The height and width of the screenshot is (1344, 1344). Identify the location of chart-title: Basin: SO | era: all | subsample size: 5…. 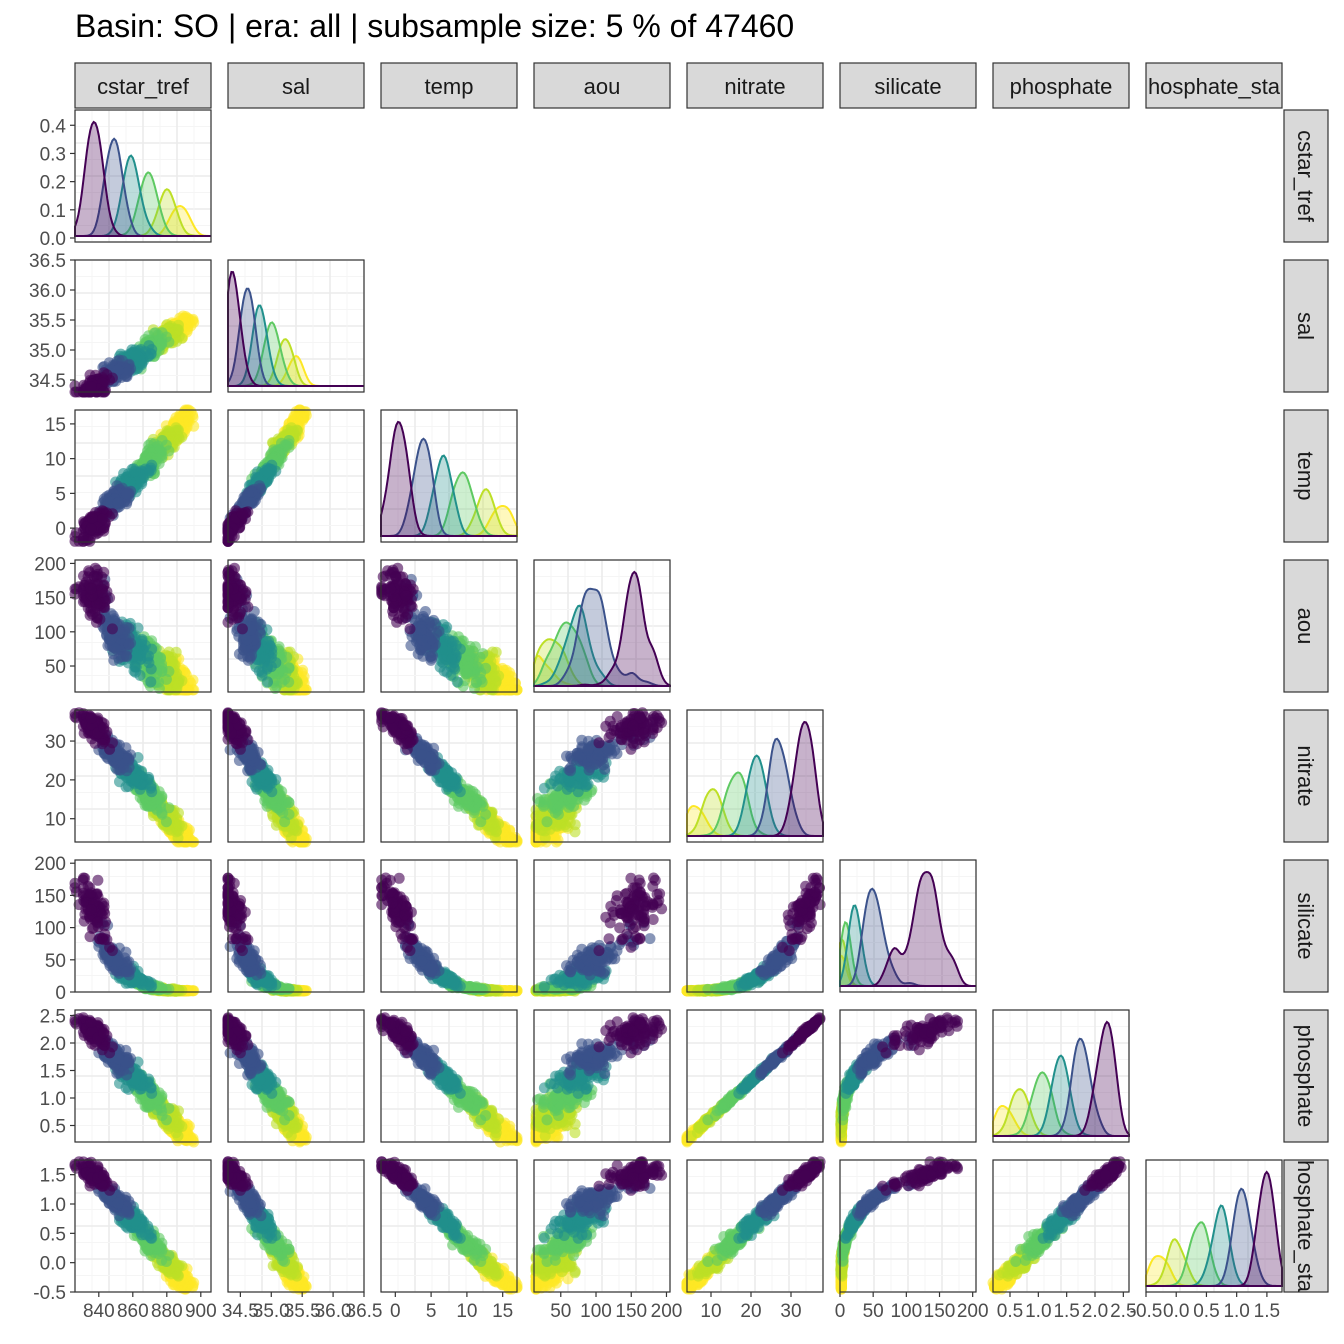
(435, 26).